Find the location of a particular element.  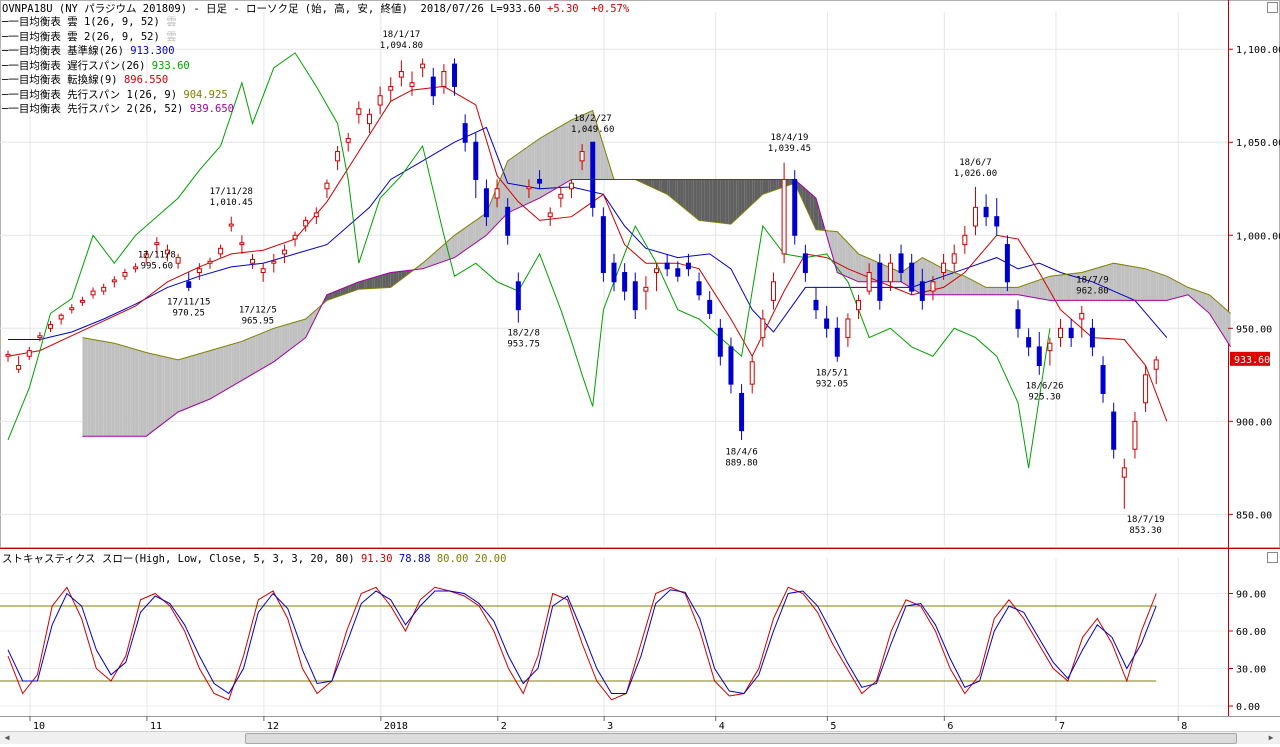

scroll-left-icon: ◀ is located at coordinates (7, 737).